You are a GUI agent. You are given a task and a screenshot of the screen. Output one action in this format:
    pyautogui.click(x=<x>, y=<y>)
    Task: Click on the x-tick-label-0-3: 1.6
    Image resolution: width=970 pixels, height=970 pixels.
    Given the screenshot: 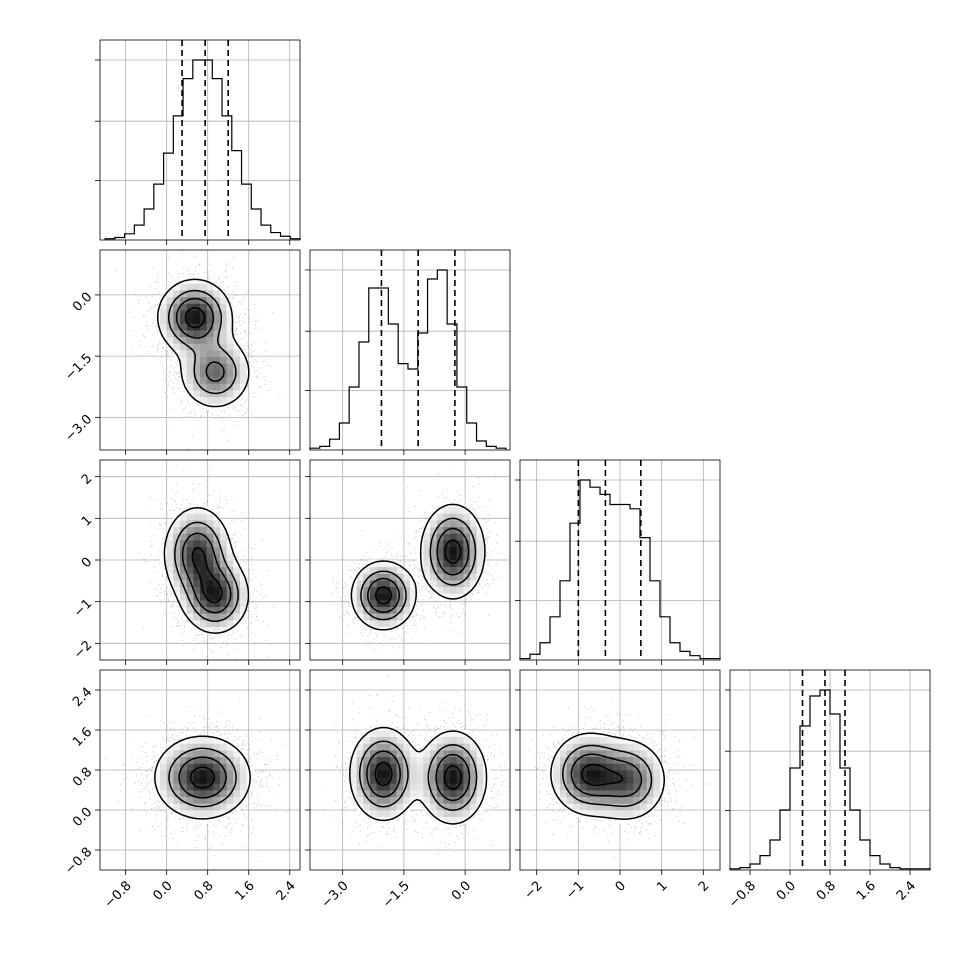 What is the action you would take?
    pyautogui.click(x=245, y=890)
    